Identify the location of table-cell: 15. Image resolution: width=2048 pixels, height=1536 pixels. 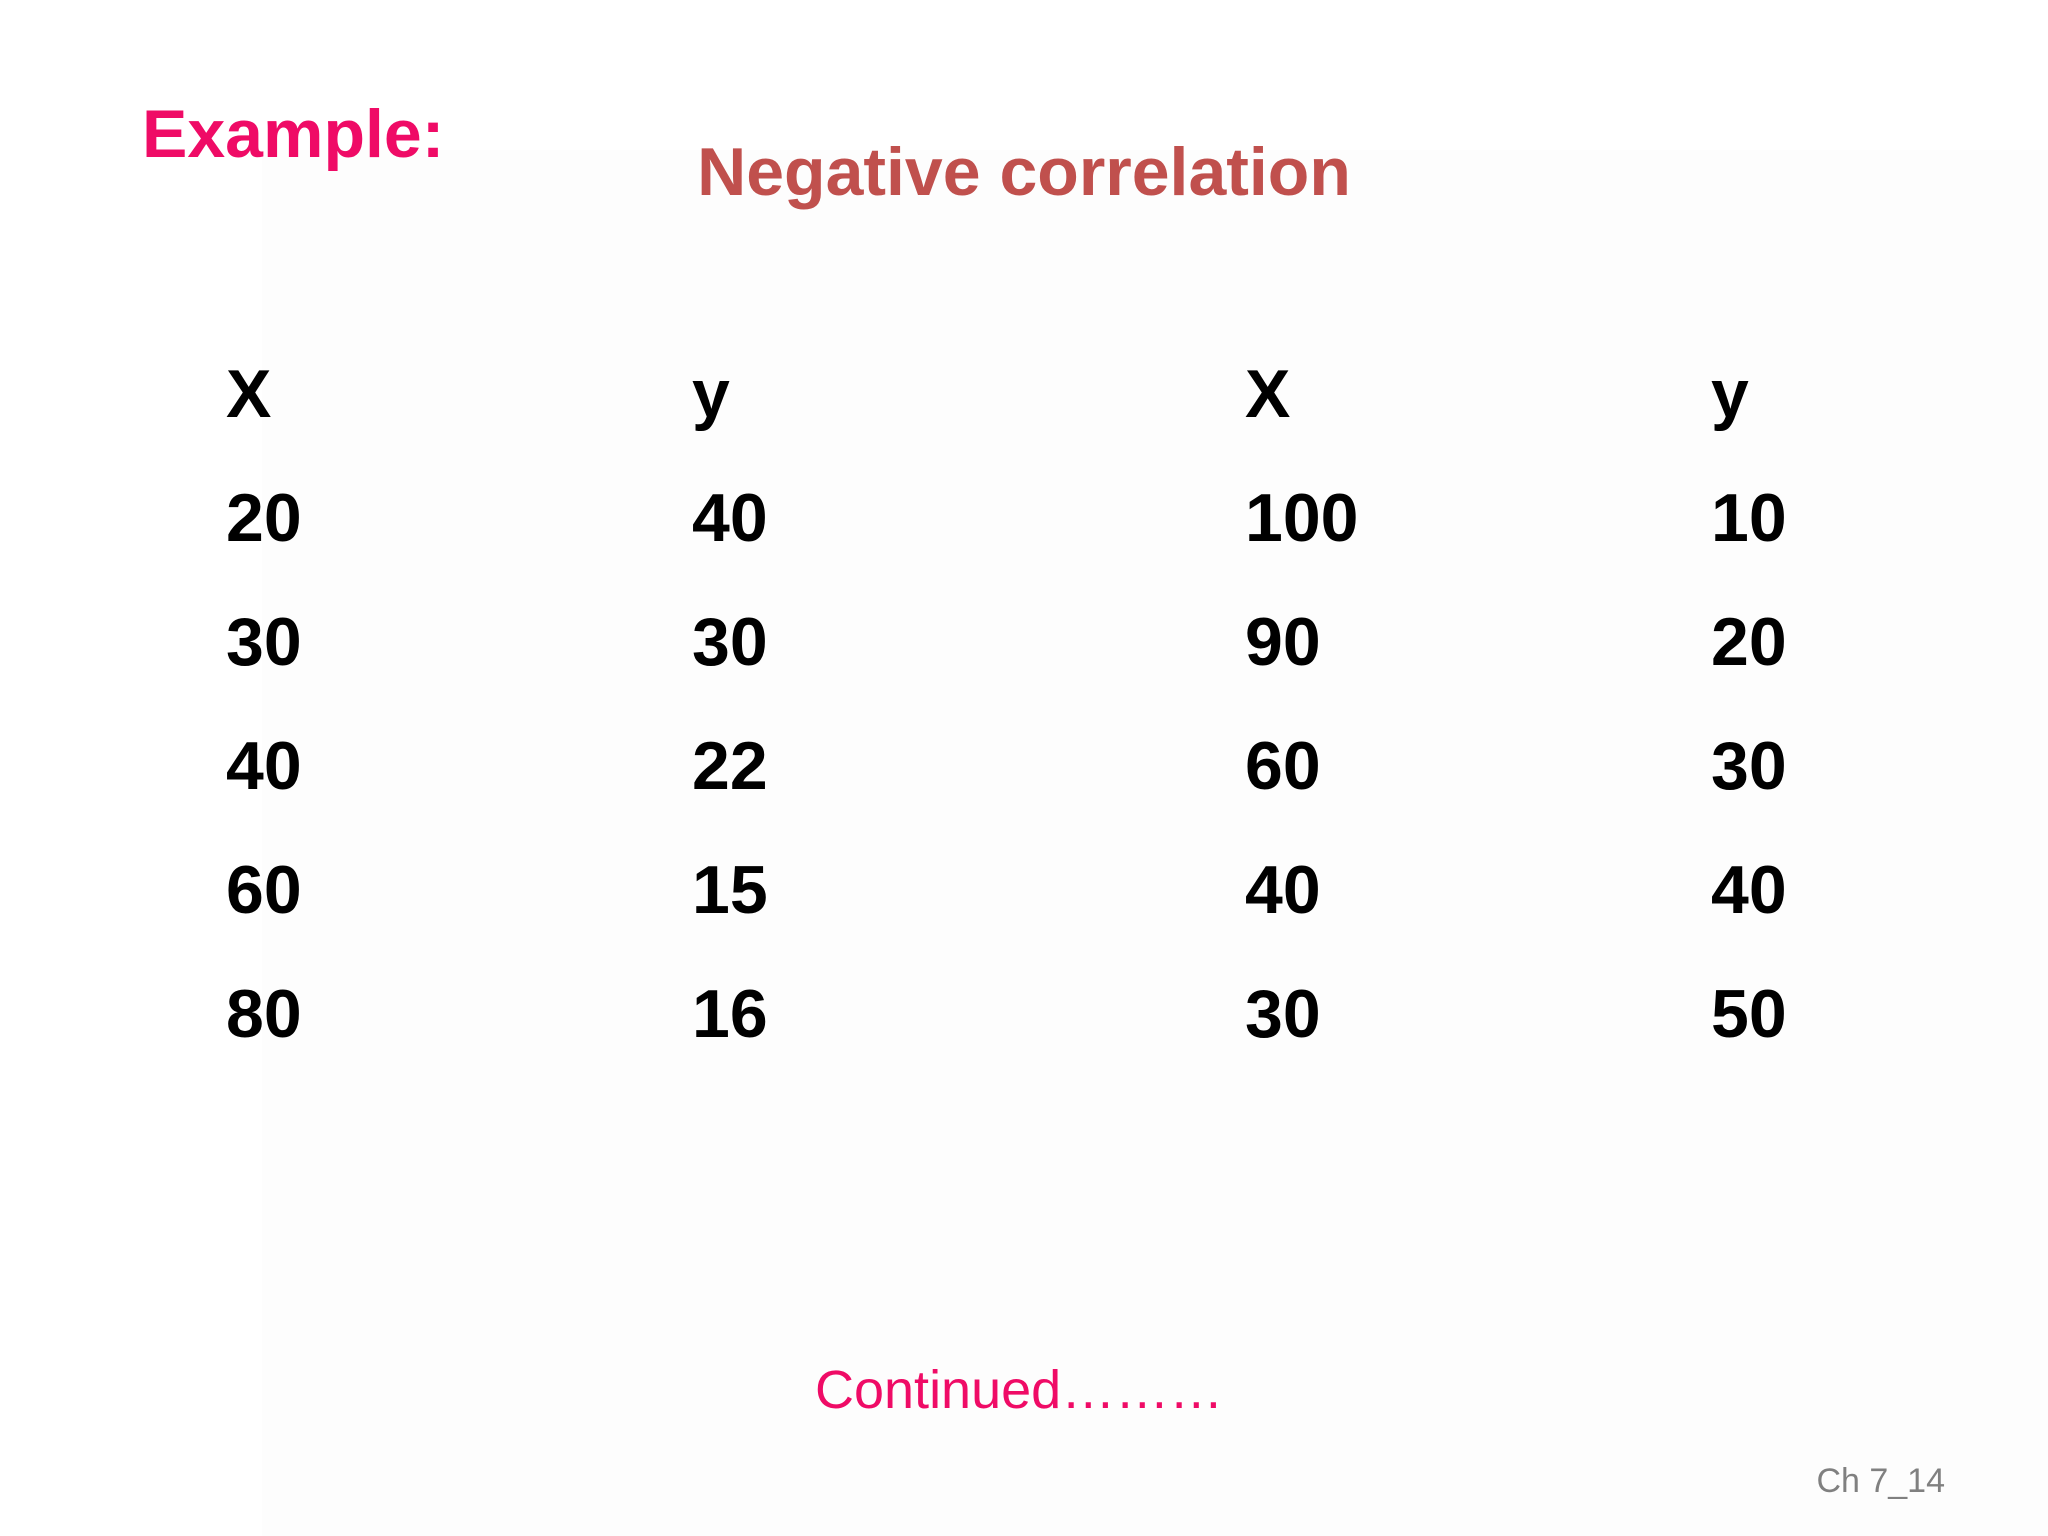
(730, 890).